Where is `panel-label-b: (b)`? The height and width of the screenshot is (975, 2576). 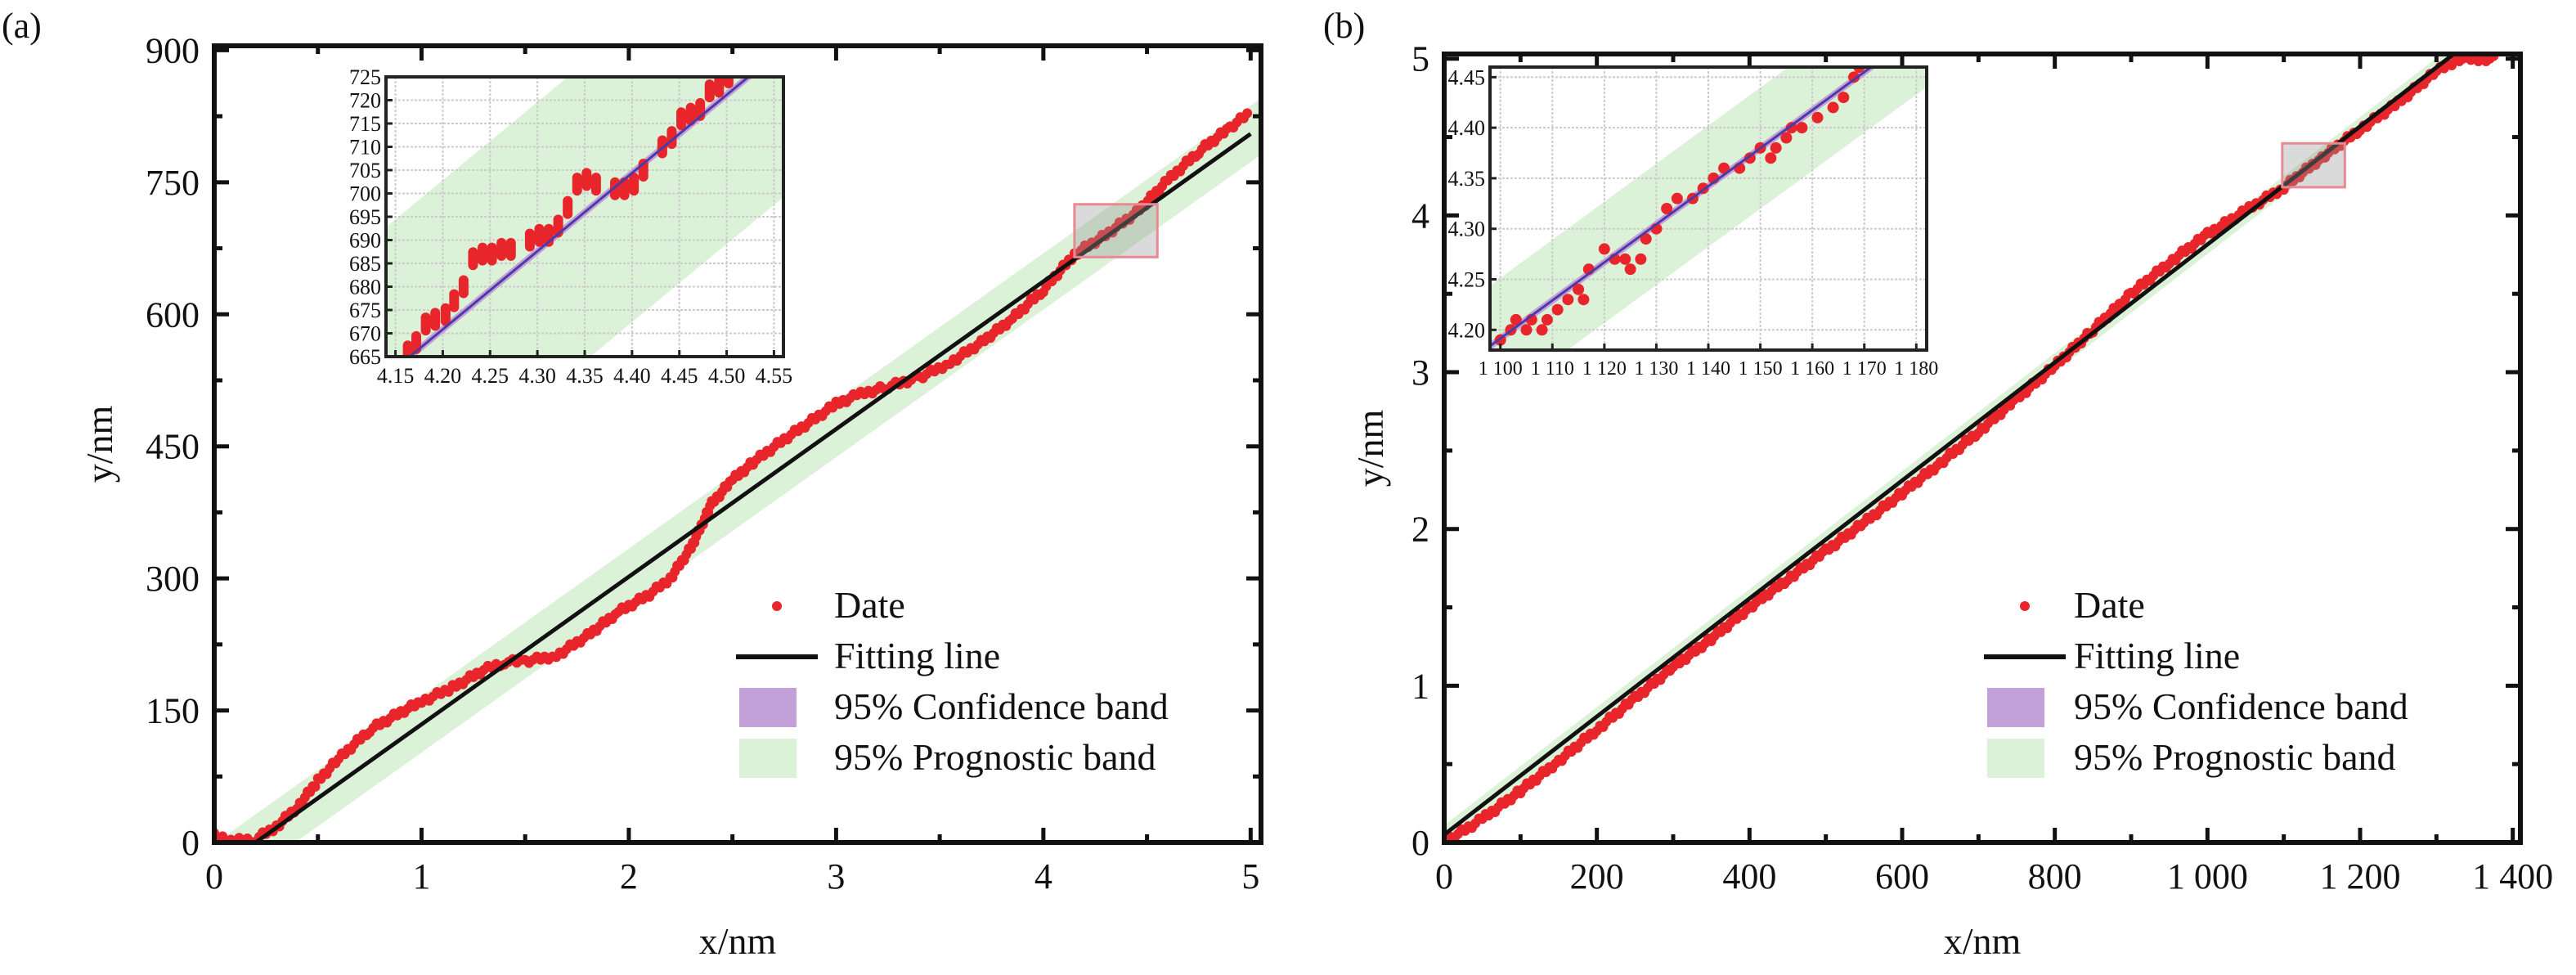
panel-label-b: (b) is located at coordinates (1344, 26).